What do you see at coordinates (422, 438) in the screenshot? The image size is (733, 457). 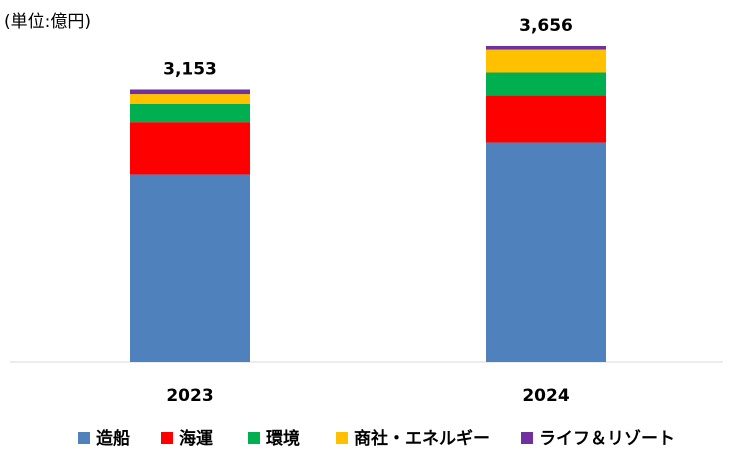 I see `legend-label: 商社・エネルギー` at bounding box center [422, 438].